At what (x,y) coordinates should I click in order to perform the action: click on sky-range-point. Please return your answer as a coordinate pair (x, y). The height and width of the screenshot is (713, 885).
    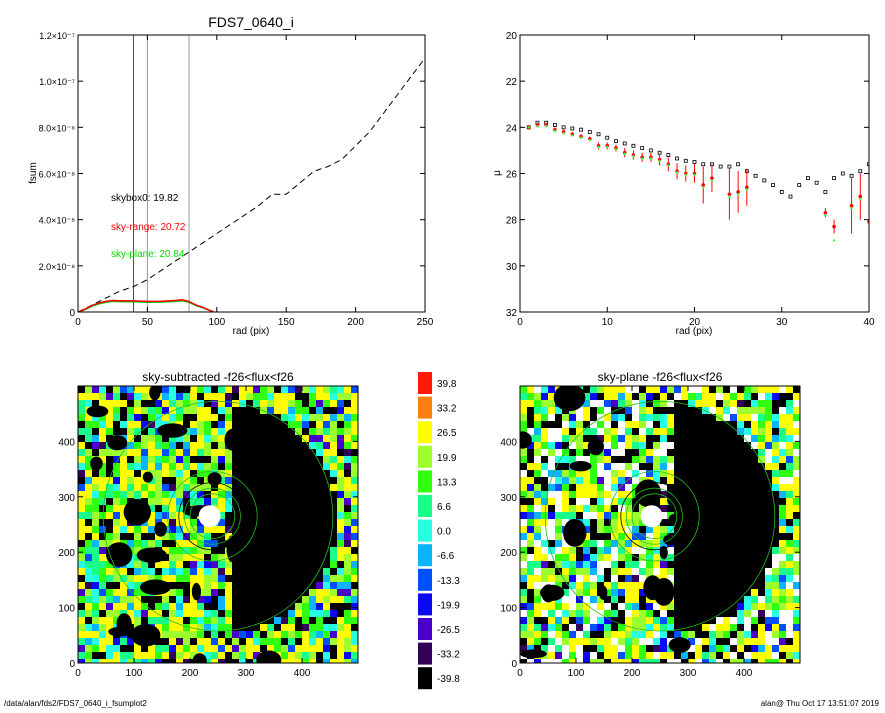
    Looking at the image, I should click on (729, 194).